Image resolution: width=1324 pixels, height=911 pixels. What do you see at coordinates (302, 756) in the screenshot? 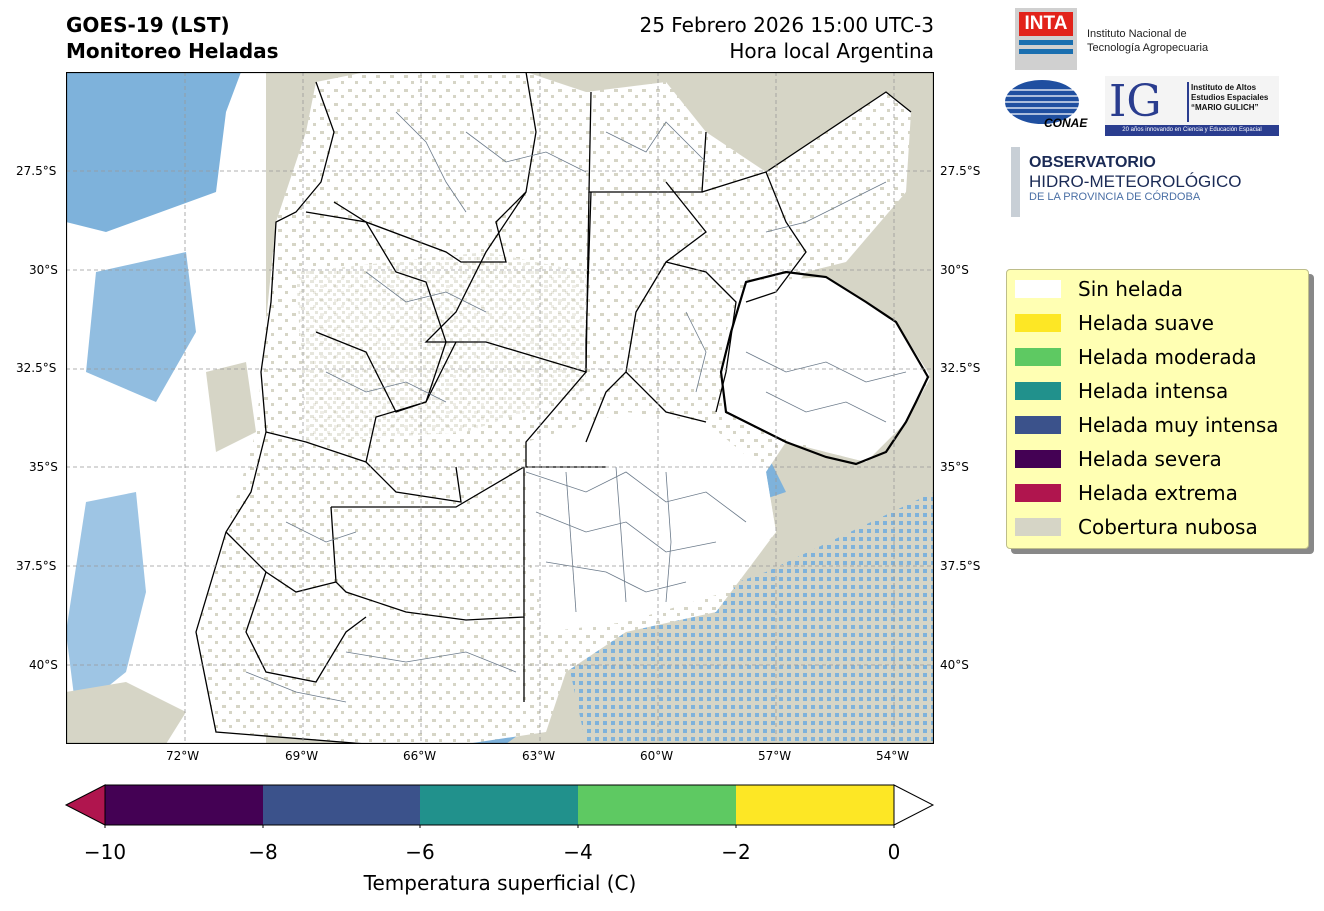
I see `lon-tick: 69°W` at bounding box center [302, 756].